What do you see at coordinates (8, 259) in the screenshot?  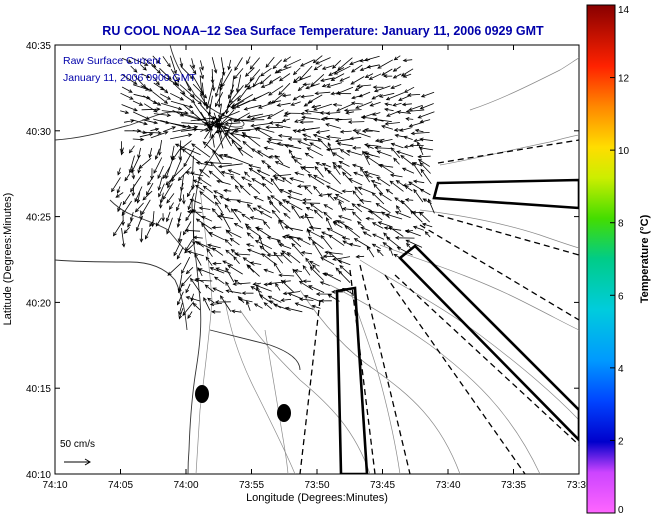 I see `y-axis-label: Latitude (Degrees:Minutes)` at bounding box center [8, 259].